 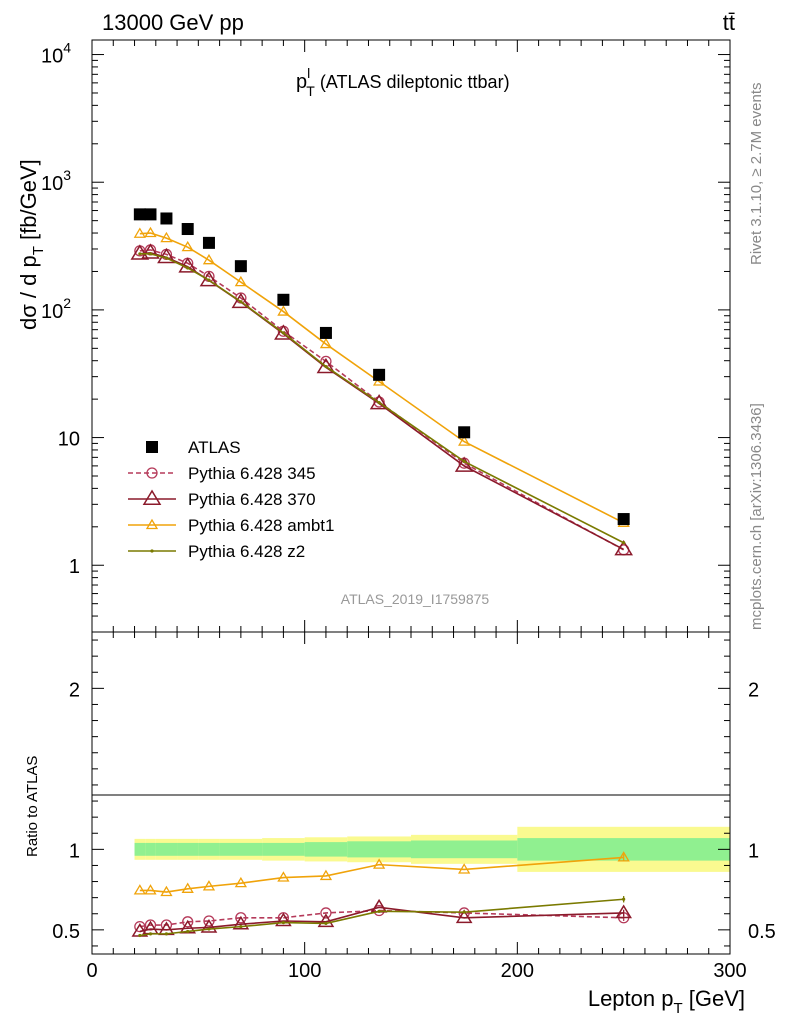 I want to click on xlabel: Lepton pT [GeV], so click(x=666, y=1001).